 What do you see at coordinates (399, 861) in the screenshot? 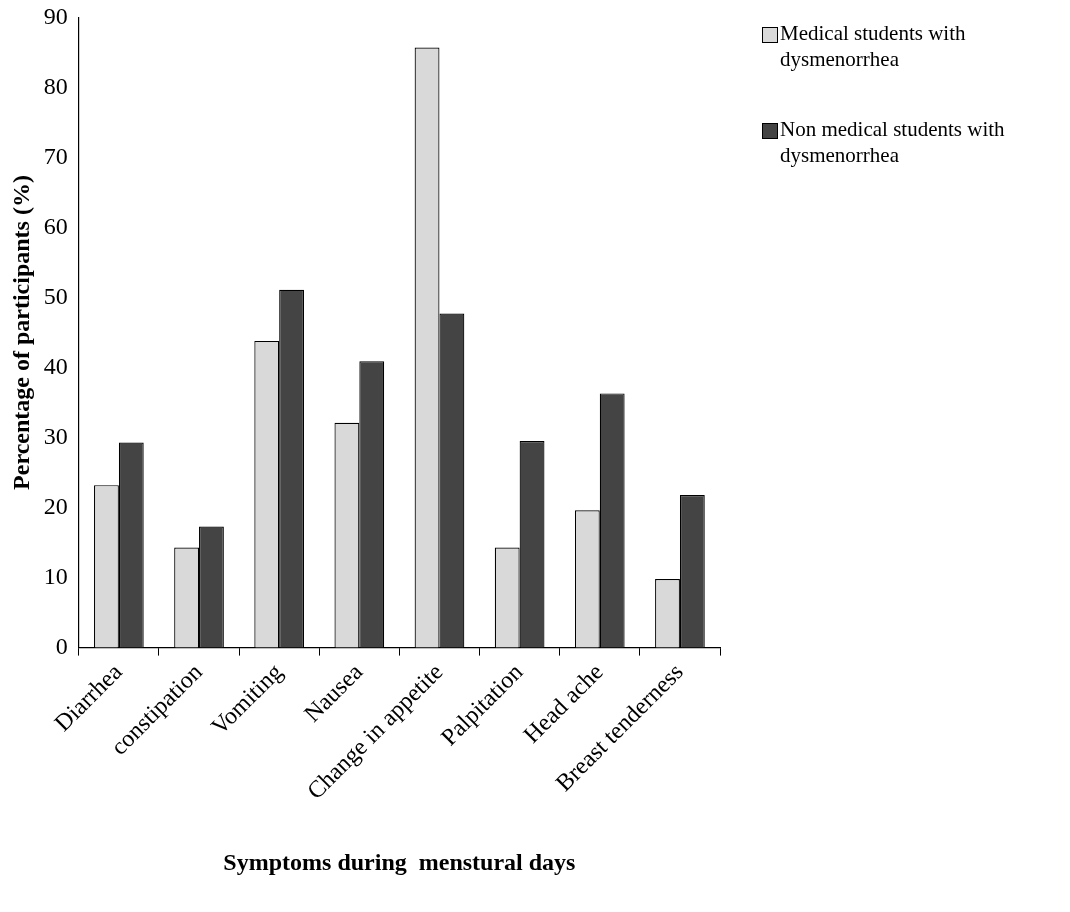
I see `x-axis-title: Symptoms during menstural days` at bounding box center [399, 861].